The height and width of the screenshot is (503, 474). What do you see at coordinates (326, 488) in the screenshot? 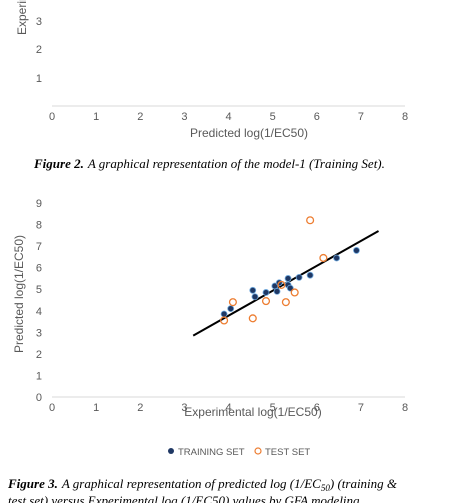
I see `figure3-caption-sub: 50` at bounding box center [326, 488].